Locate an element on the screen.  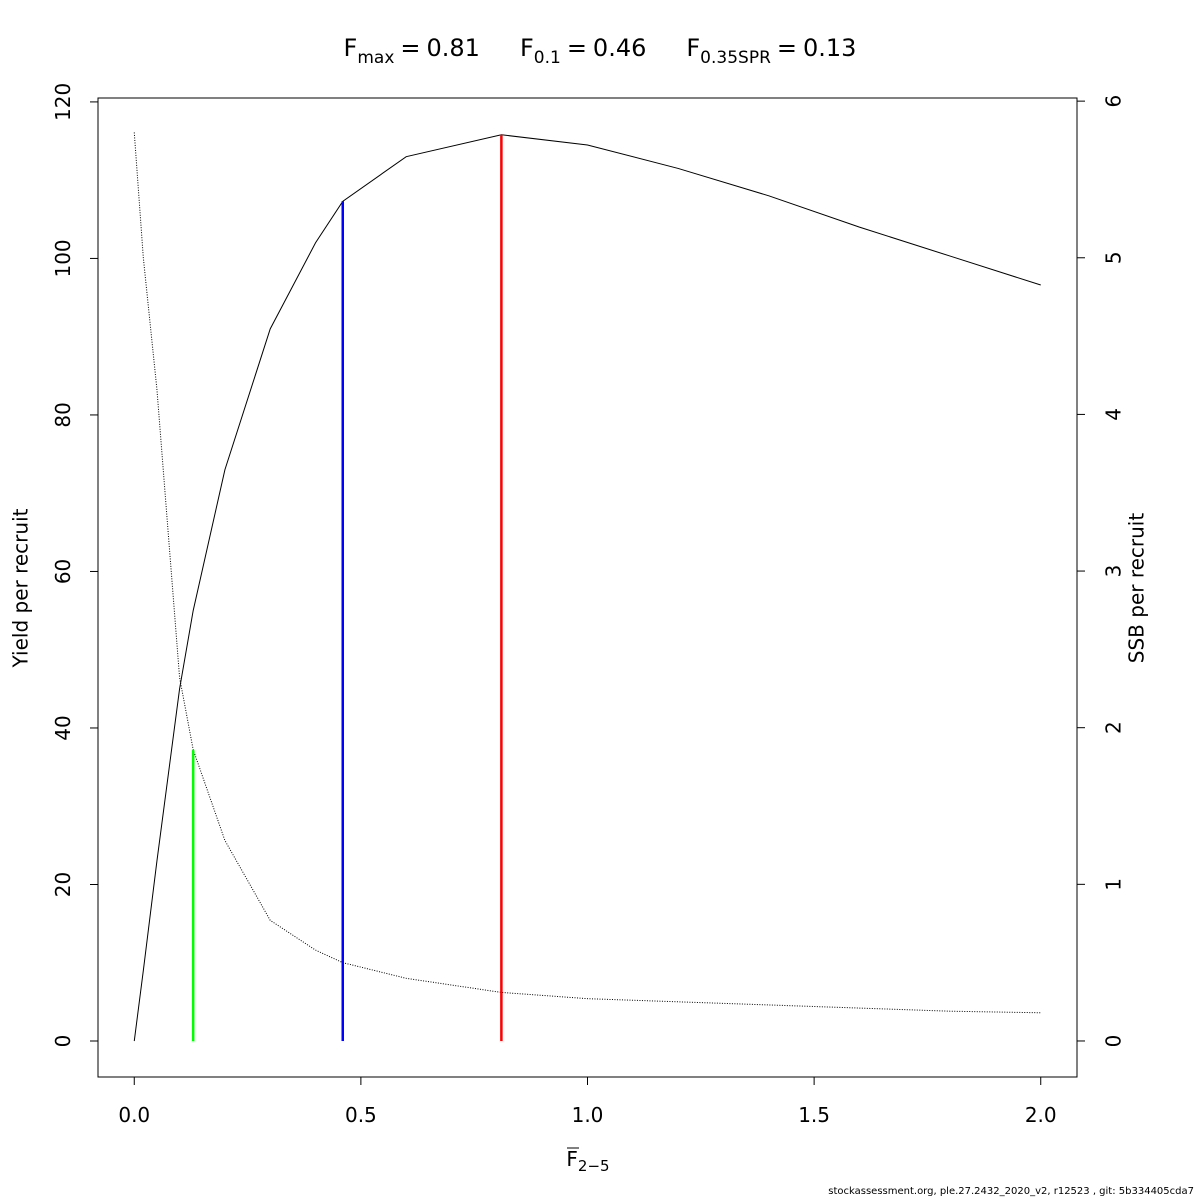
y2-tick-label: 3 is located at coordinates (1114, 571).